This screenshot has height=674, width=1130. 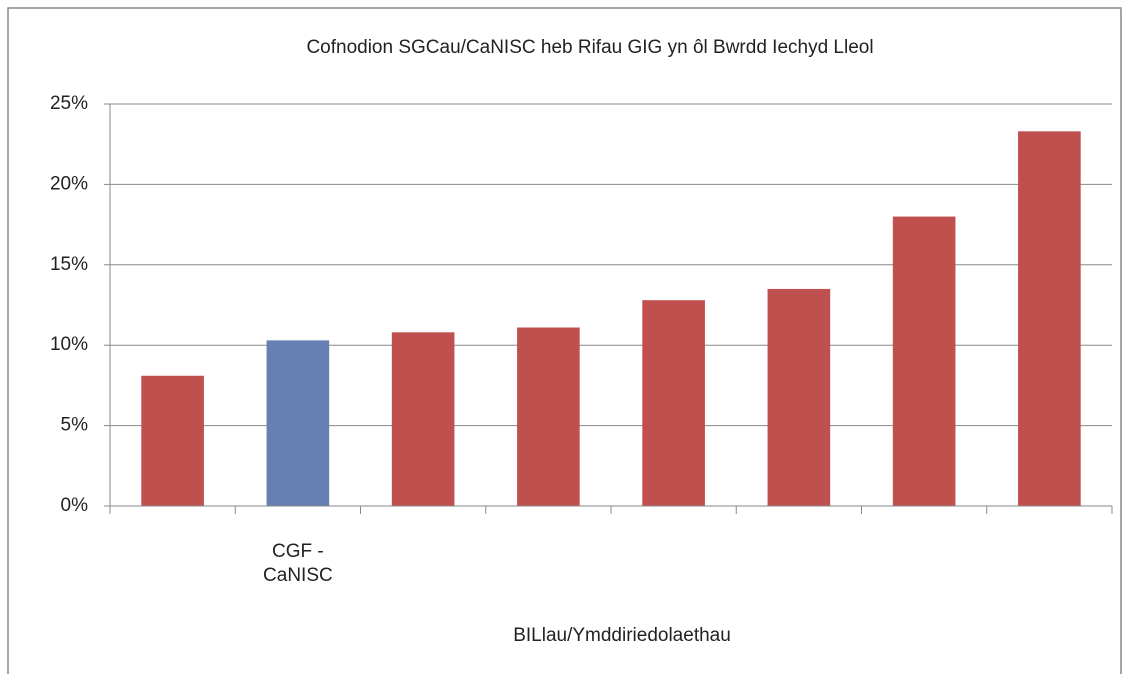 What do you see at coordinates (69, 103) in the screenshot?
I see `y-tick-label: 25%` at bounding box center [69, 103].